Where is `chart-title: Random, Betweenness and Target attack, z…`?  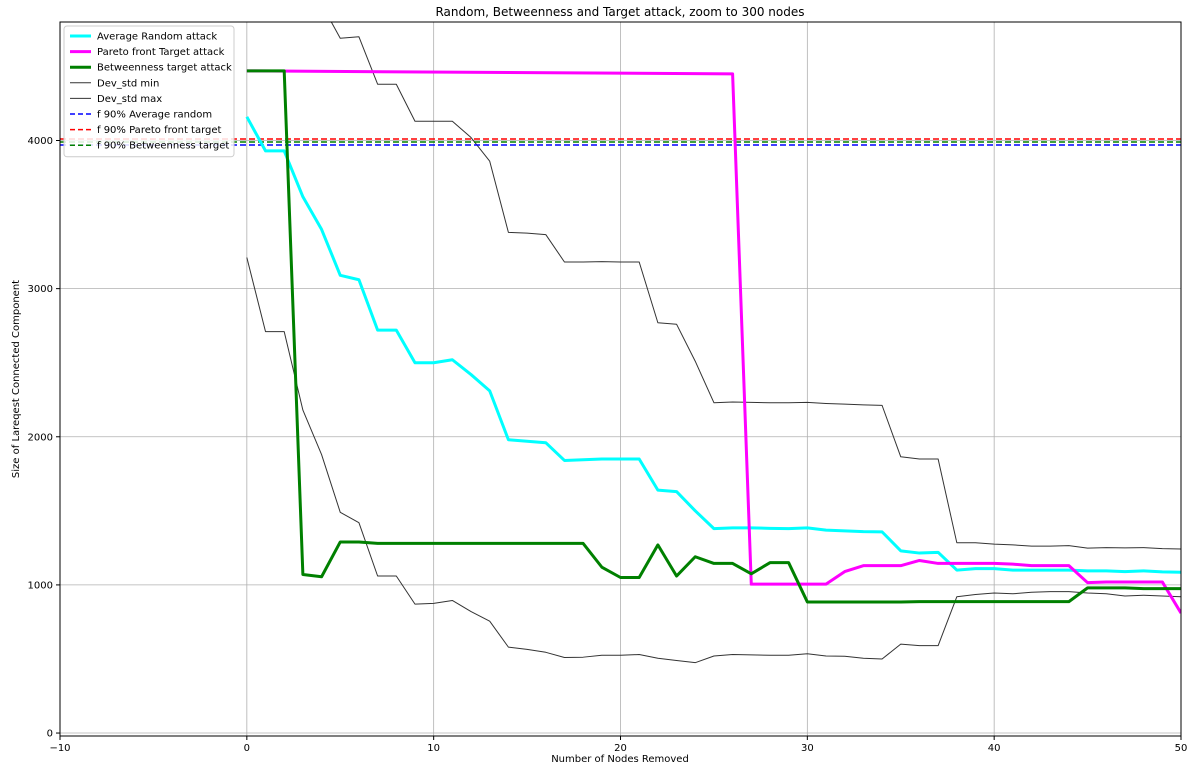 chart-title: Random, Betweenness and Target attack, z… is located at coordinates (619, 12).